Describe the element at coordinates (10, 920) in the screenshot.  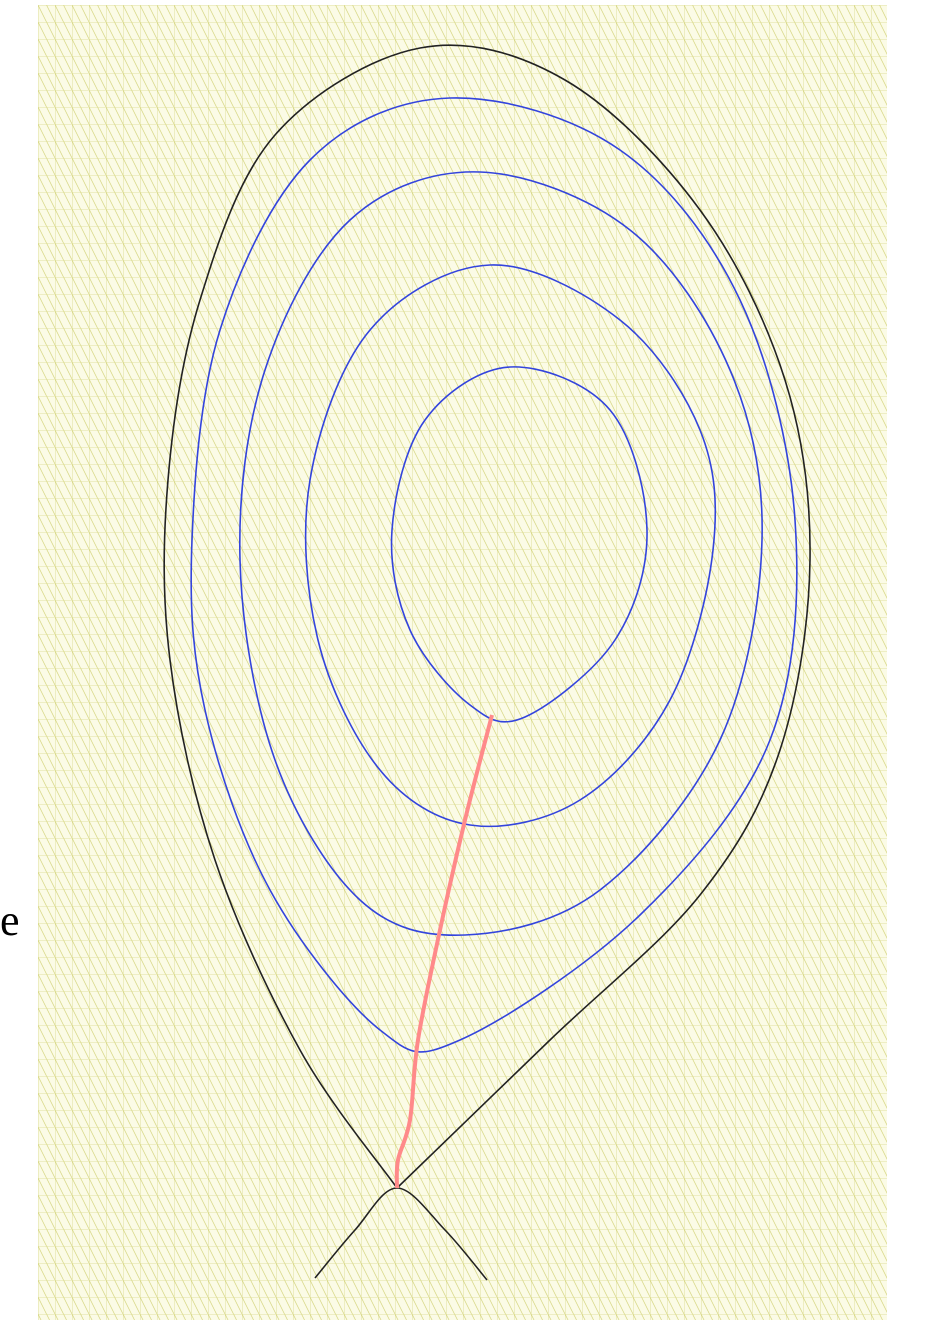
I see `label: e` at that location.